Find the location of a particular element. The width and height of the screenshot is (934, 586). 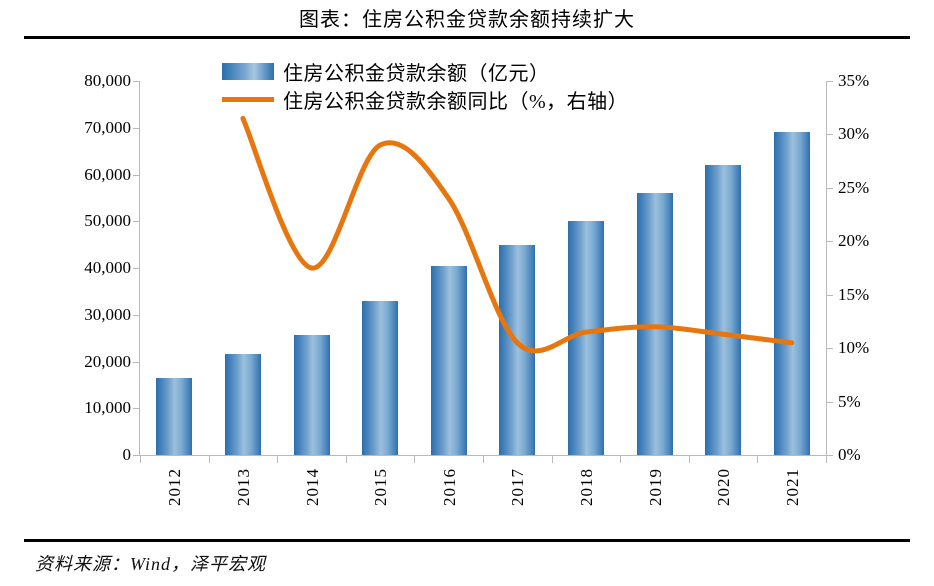

x-axis-tick-label: 2016 is located at coordinates (449, 487).